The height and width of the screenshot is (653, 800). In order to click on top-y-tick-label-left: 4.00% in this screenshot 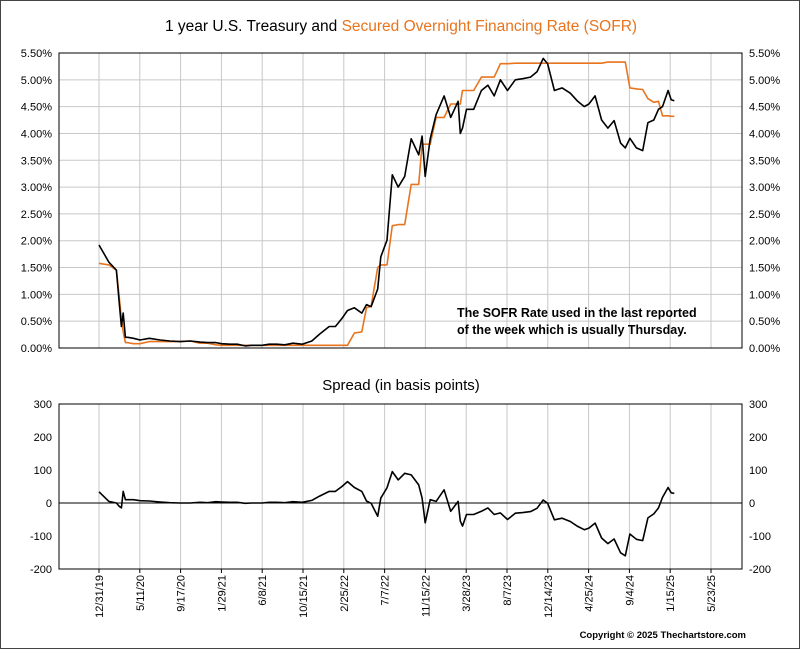, I will do `click(36, 134)`.